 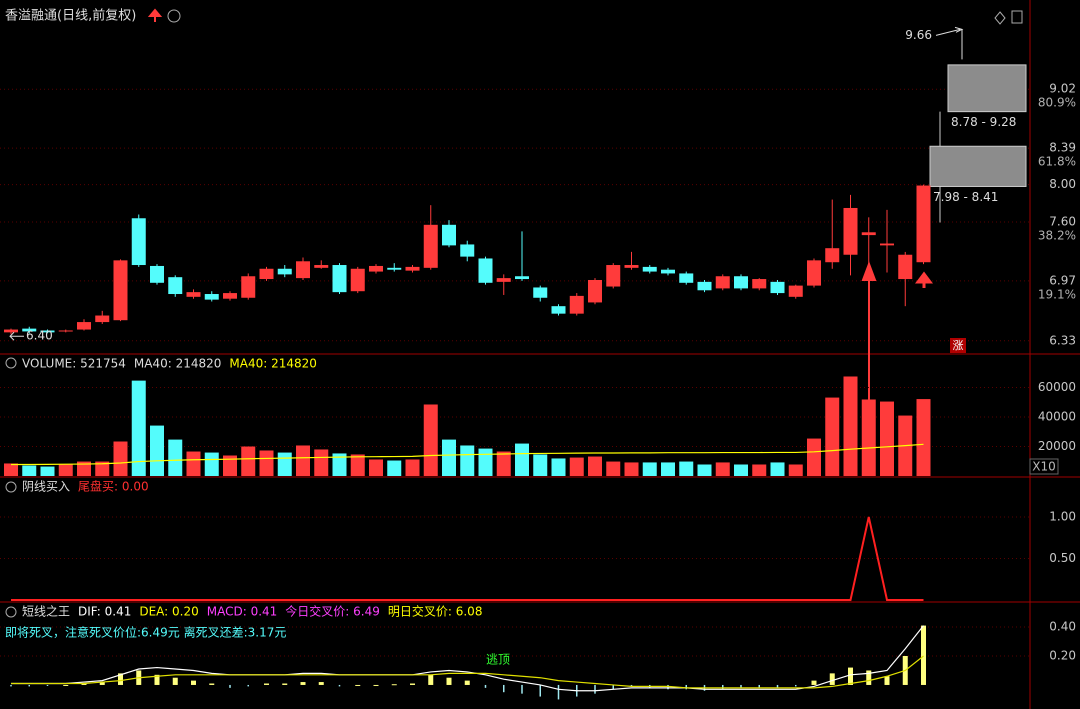 What do you see at coordinates (74, 364) in the screenshot?
I see `legend-entry: VOLUME: 521754` at bounding box center [74, 364].